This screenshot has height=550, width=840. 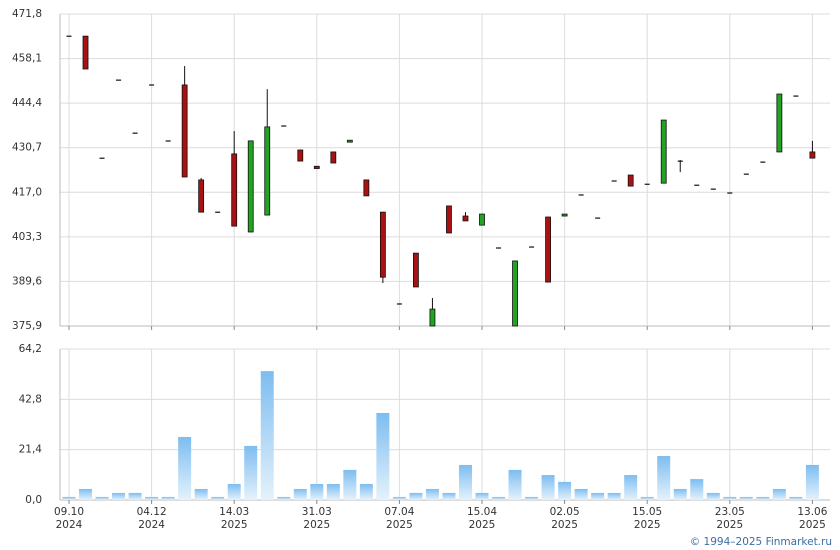 What do you see at coordinates (761, 542) in the screenshot?
I see `credit: © 1994–2025 Finmarket.ru` at bounding box center [761, 542].